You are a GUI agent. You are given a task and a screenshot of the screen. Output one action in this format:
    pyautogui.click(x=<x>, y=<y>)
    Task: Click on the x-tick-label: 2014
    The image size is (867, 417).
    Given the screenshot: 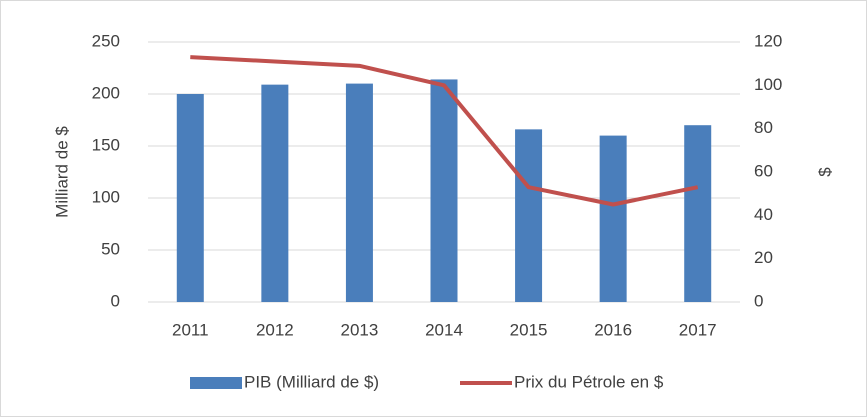 What is the action you would take?
    pyautogui.click(x=444, y=329)
    